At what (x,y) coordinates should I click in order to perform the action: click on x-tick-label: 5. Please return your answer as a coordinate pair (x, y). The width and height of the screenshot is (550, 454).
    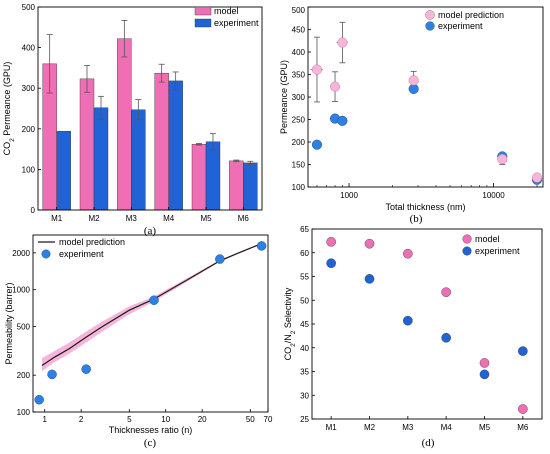
    Looking at the image, I should click on (129, 419).